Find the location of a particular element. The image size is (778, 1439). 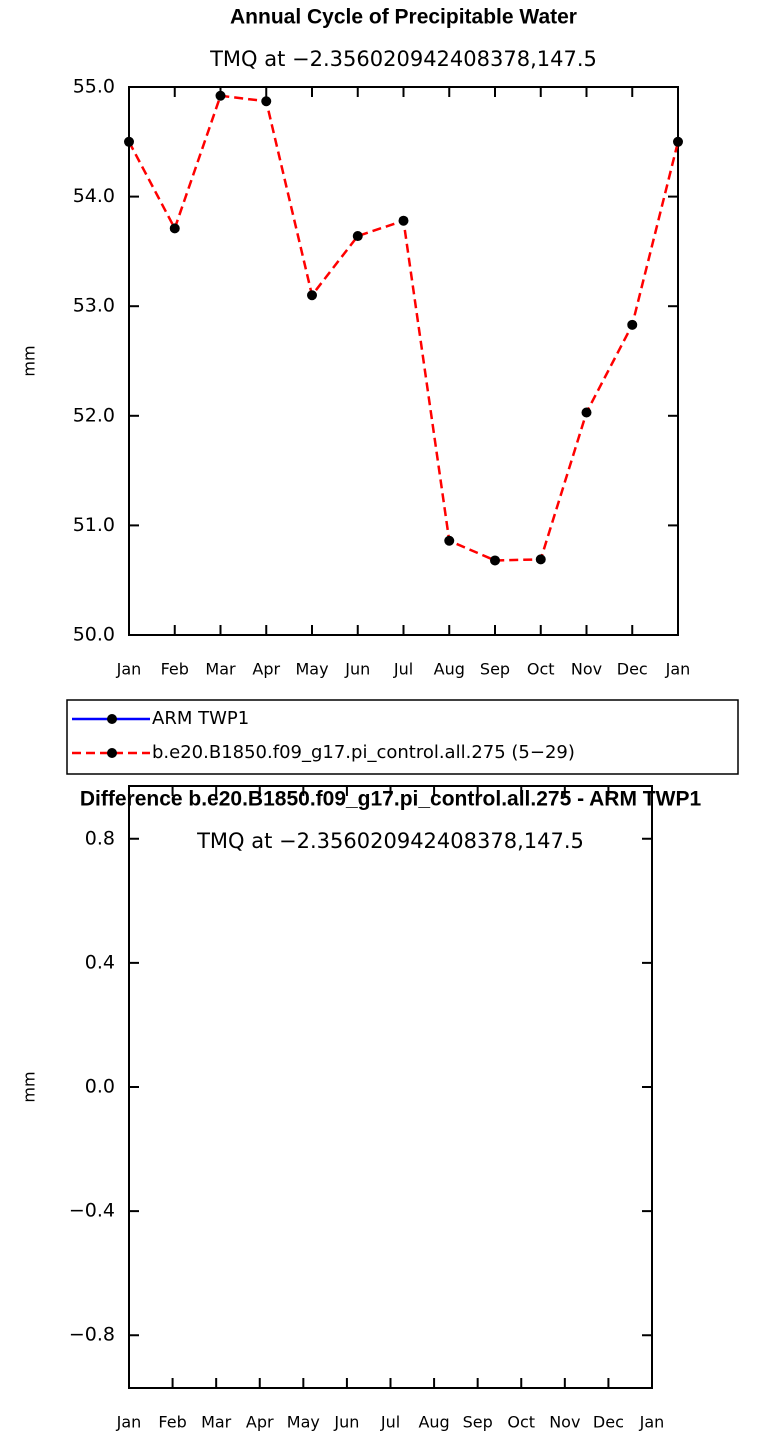

y-tick-label: 0.4 is located at coordinates (100, 962).